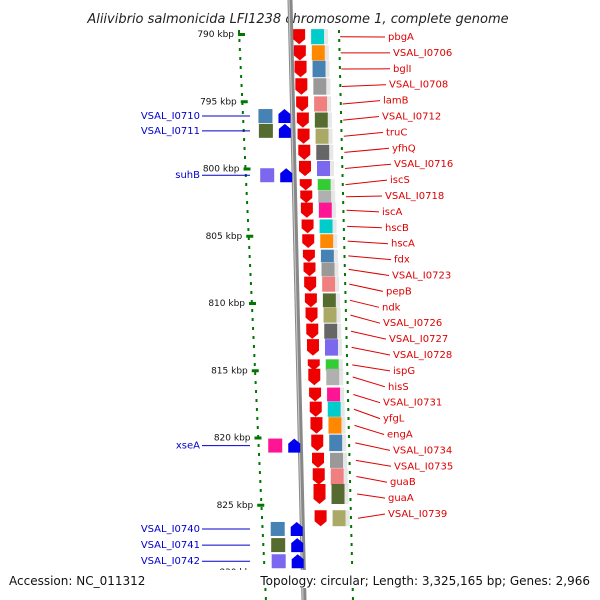 This screenshot has height=600, width=600. I want to click on gene-label-vsal-i0727: VSAL_I0727, so click(418, 339).